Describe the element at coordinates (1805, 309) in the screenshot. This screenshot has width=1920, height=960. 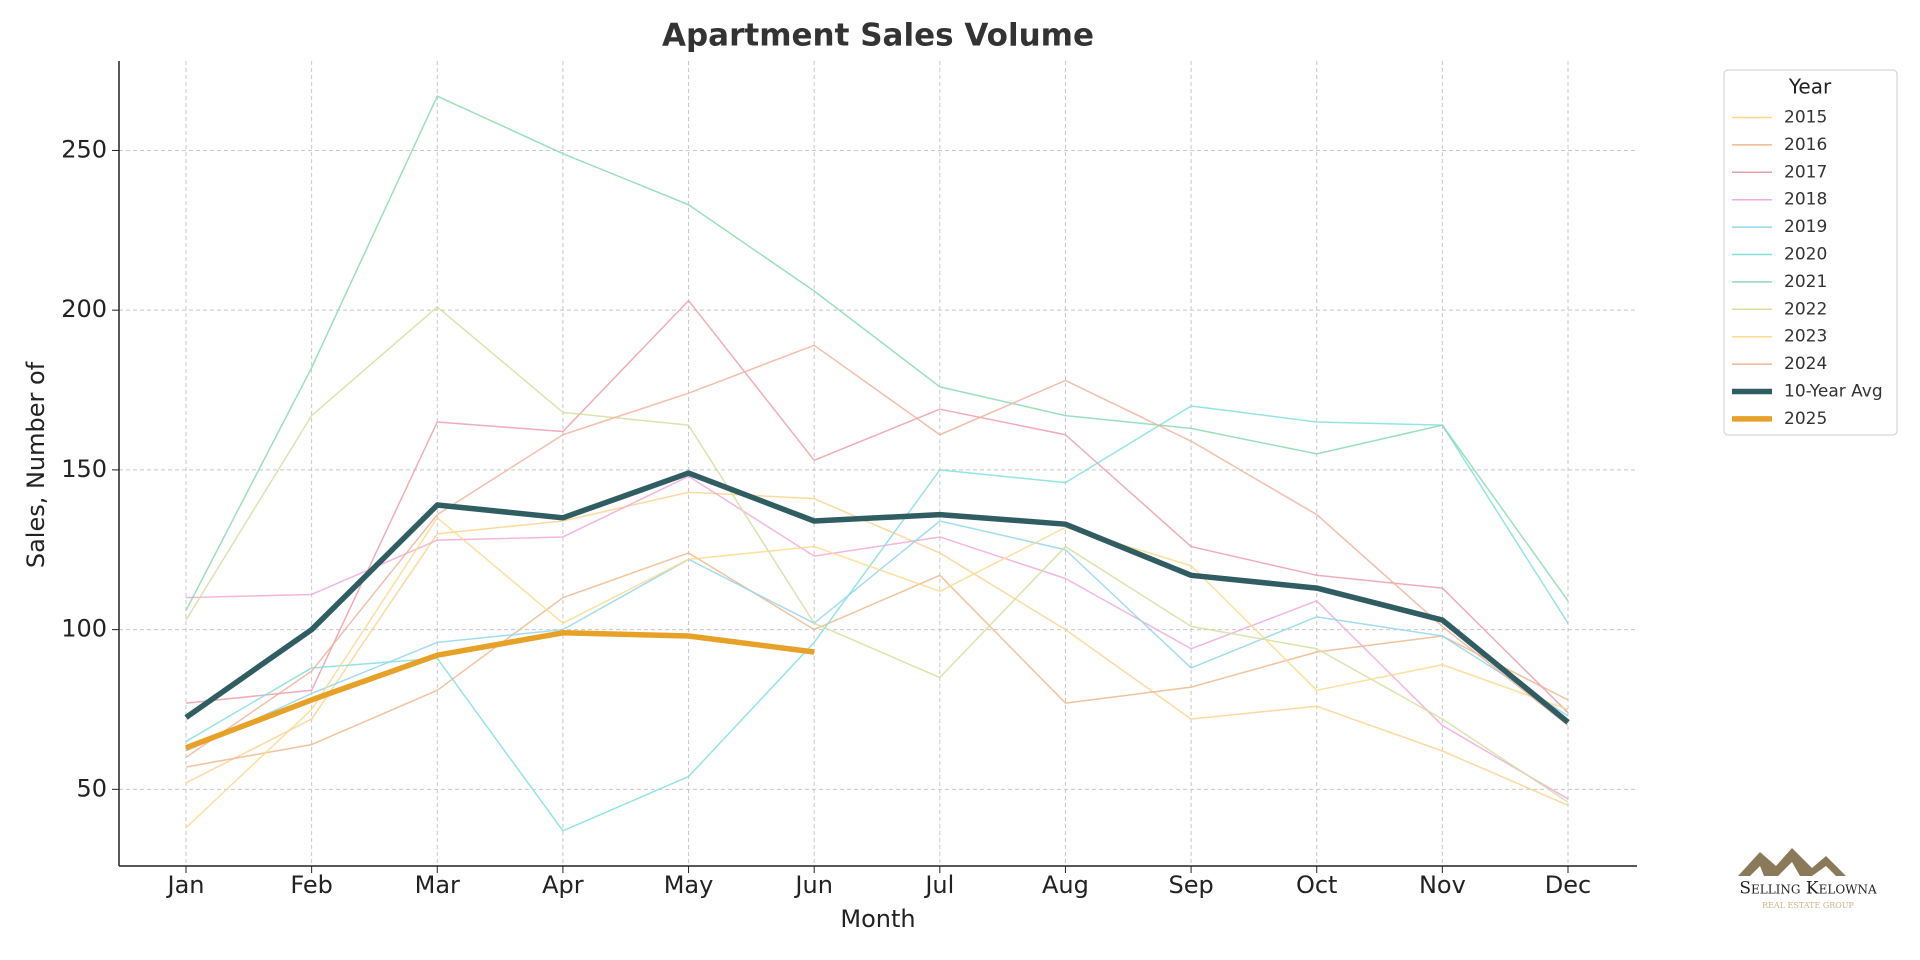
I see `legend-label: 2022` at that location.